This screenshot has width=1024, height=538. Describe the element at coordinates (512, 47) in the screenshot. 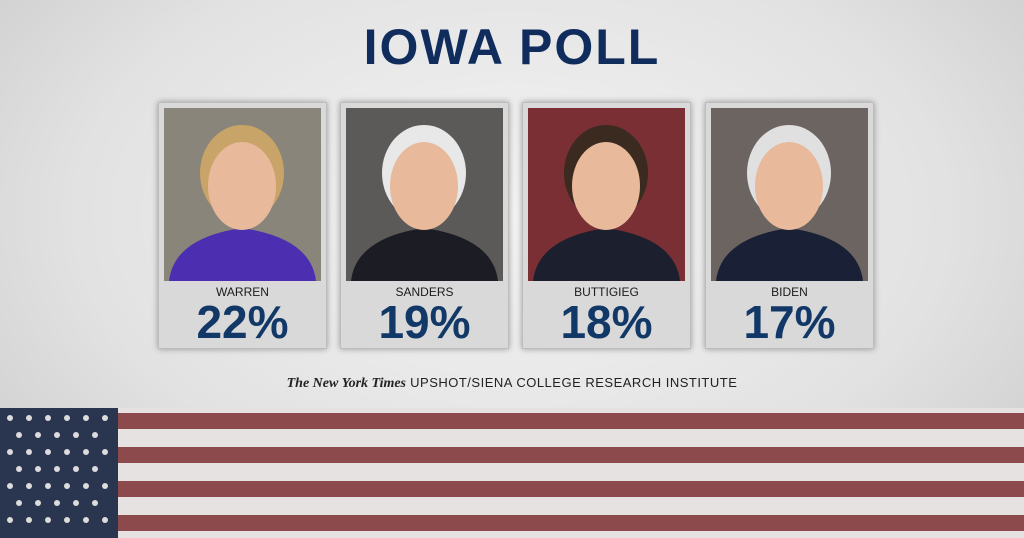

I see `title: IOWA POLL` at that location.